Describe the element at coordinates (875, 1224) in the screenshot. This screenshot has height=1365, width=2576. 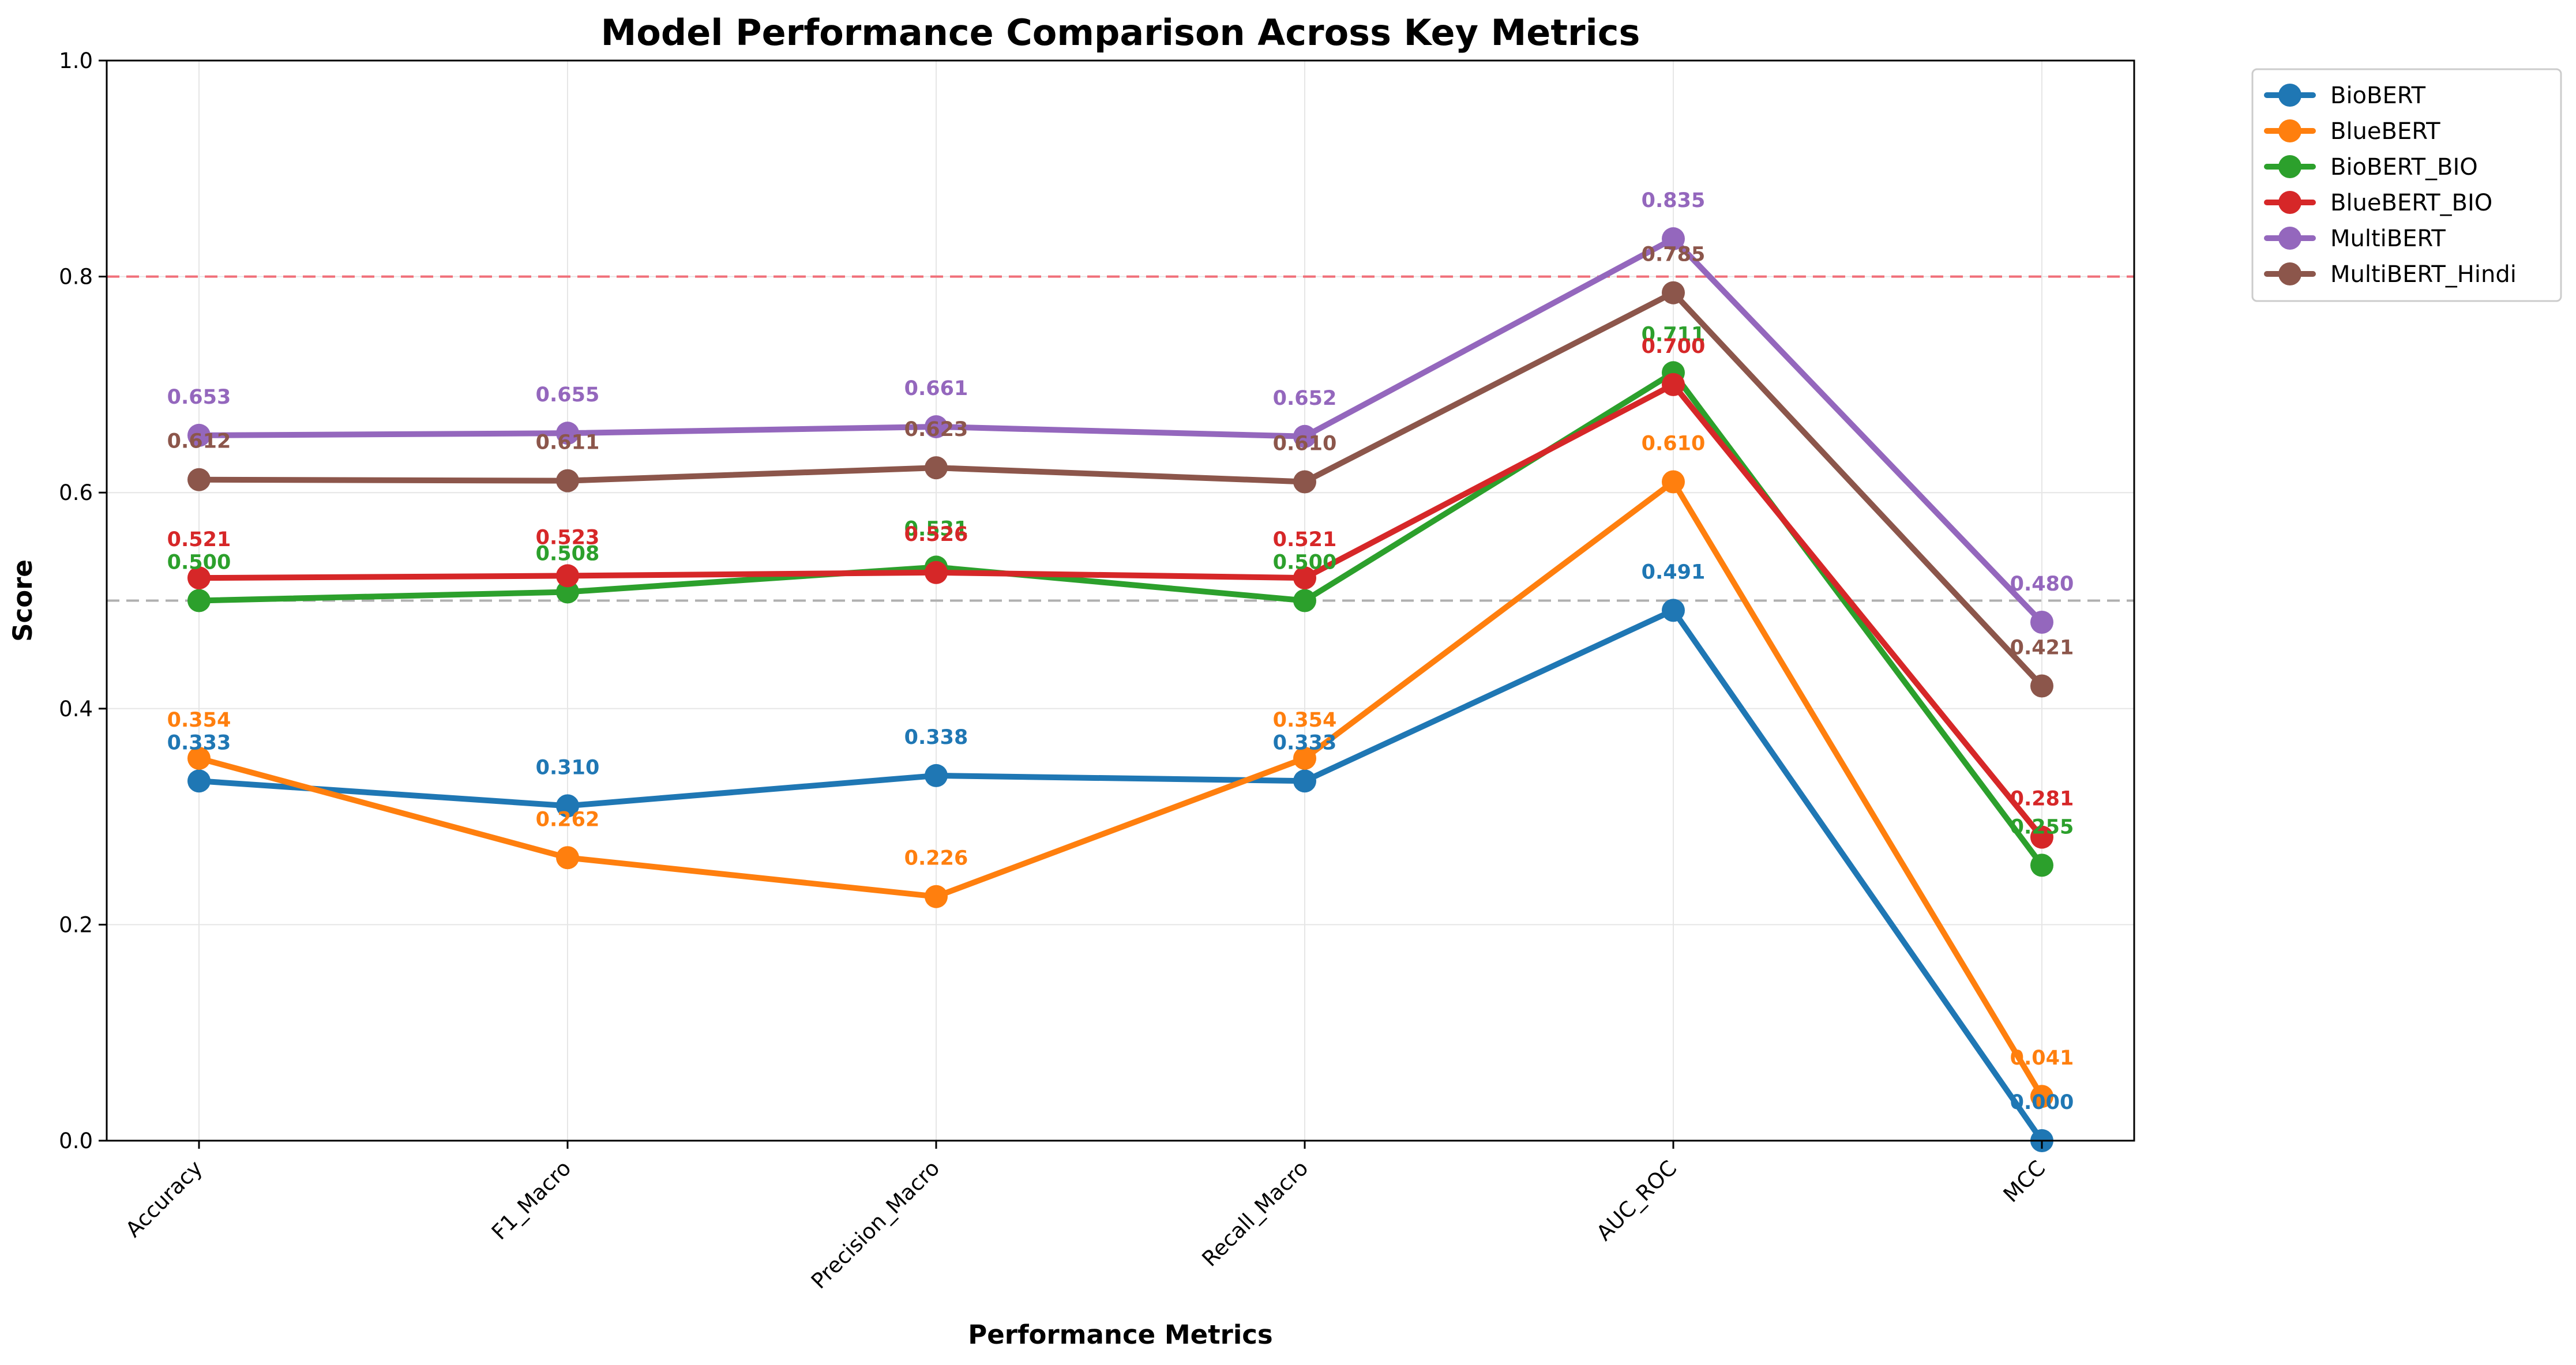
I see `x-tick-label: Precision_Macro` at that location.